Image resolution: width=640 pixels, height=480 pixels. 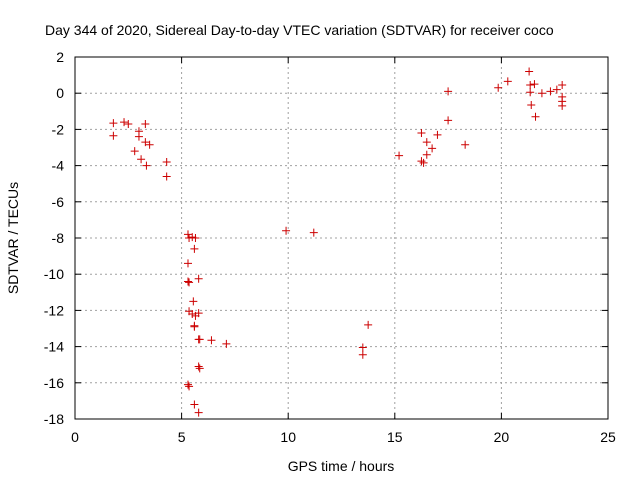 I want to click on x-axis-label: GPS time / hours, so click(x=341, y=466).